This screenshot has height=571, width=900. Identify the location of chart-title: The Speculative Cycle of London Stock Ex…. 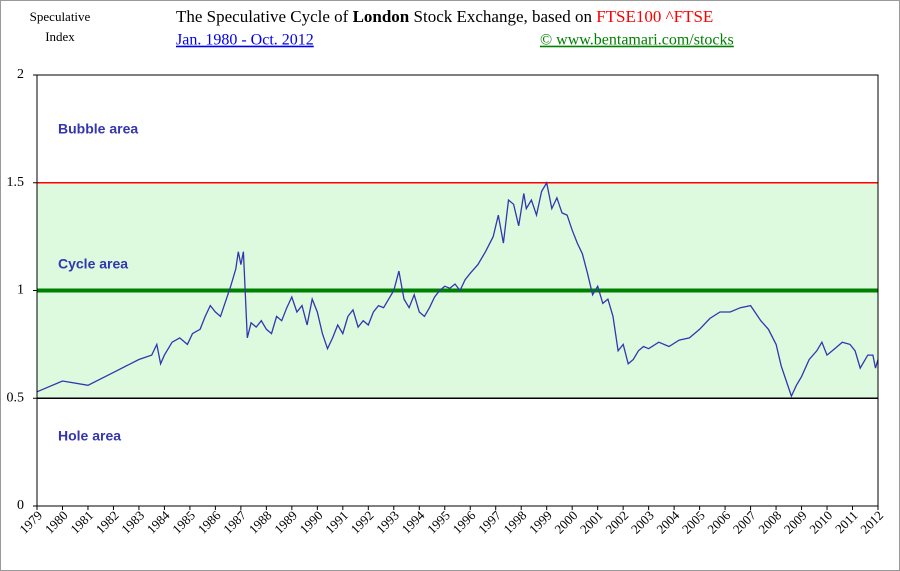
(444, 16).